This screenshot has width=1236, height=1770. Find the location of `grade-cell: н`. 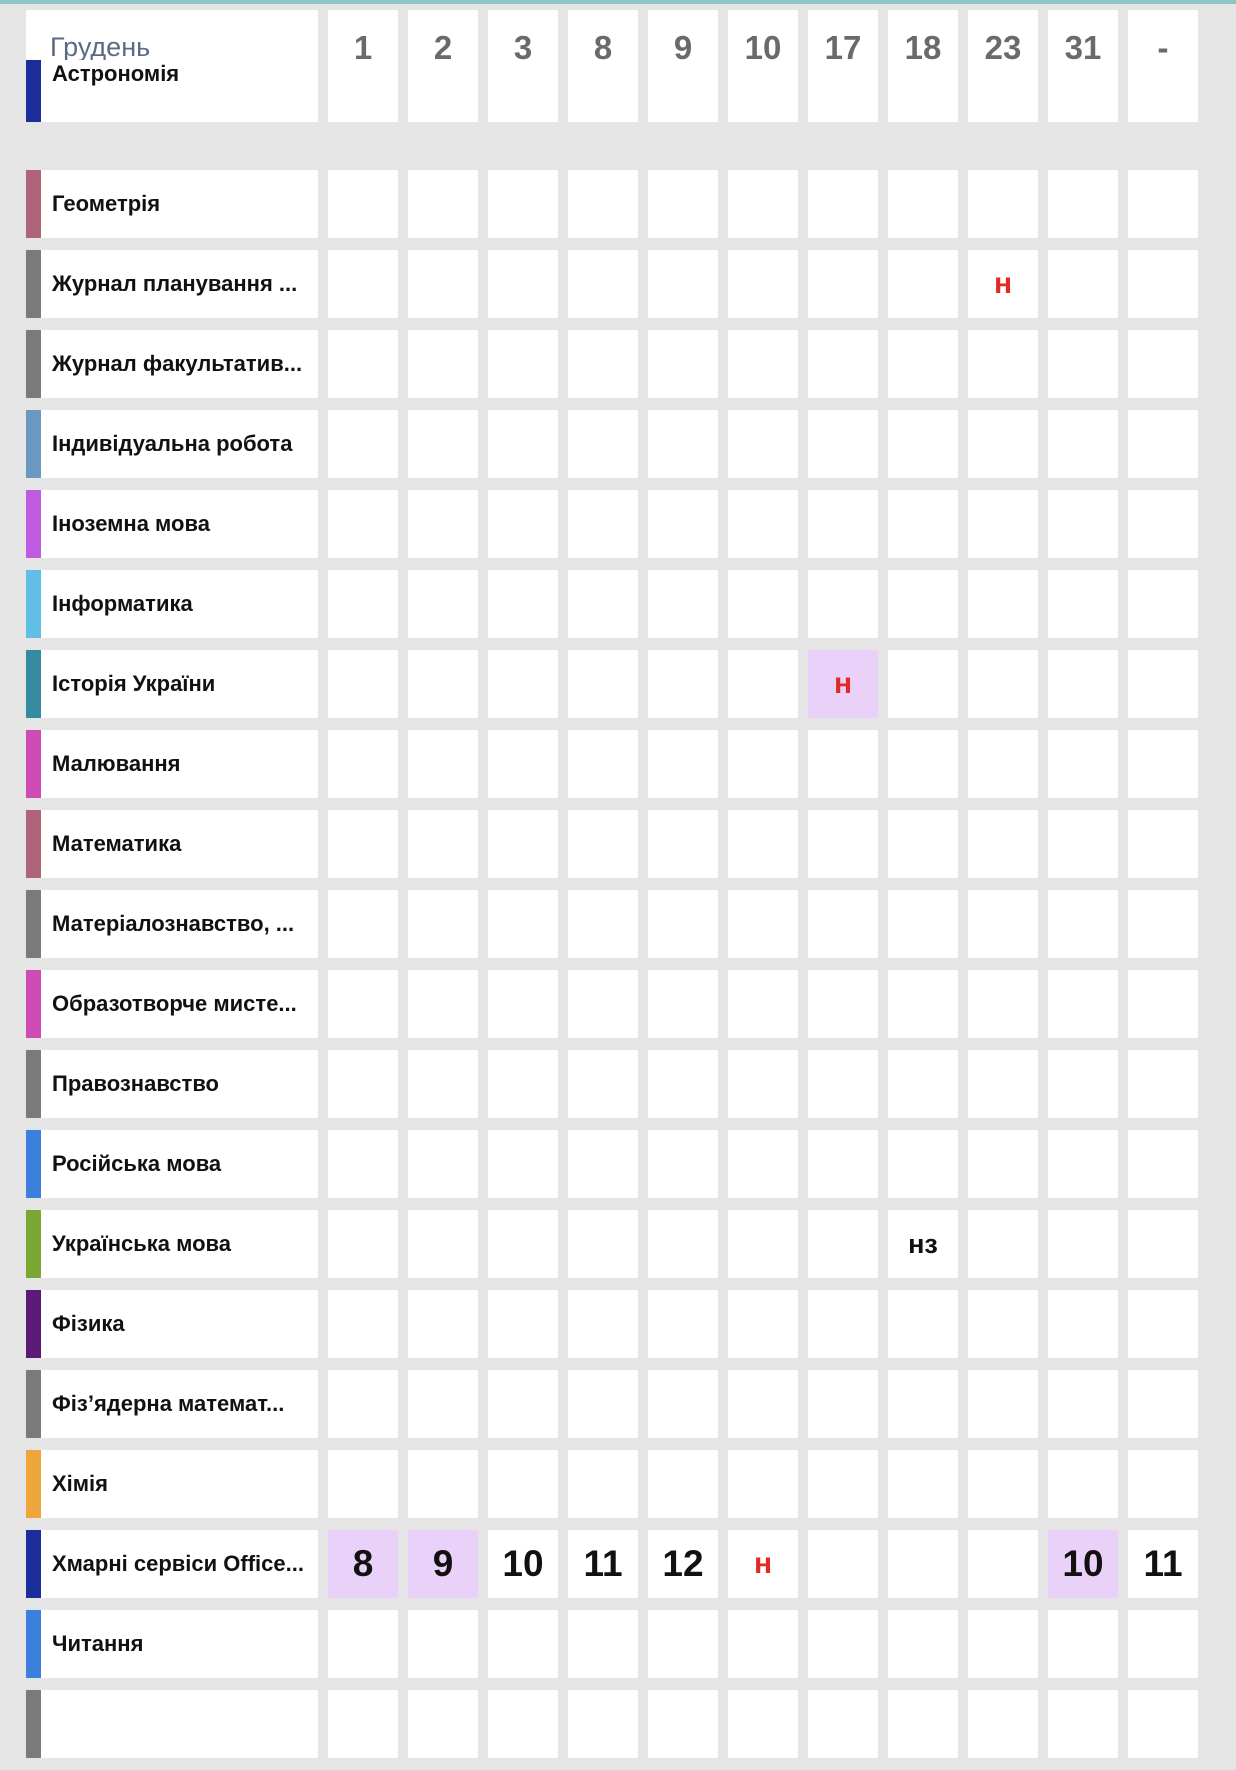

grade-cell: н is located at coordinates (763, 1564).